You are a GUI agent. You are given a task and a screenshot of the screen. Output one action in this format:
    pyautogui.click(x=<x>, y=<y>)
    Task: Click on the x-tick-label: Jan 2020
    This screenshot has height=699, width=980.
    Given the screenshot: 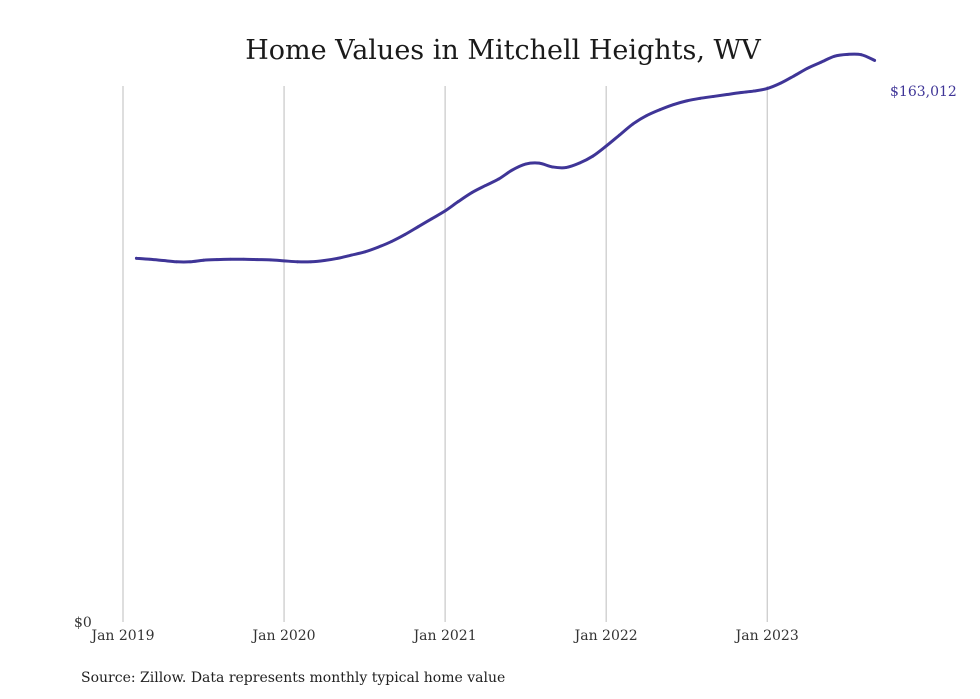 What is the action you would take?
    pyautogui.click(x=283, y=636)
    